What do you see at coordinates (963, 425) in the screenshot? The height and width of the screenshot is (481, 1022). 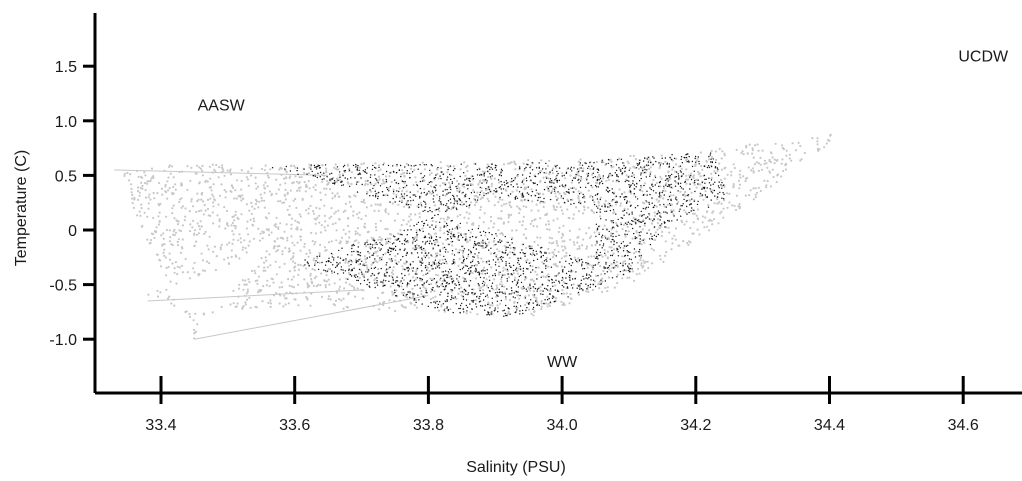 I see `x-tick-label: 34.6` at bounding box center [963, 425].